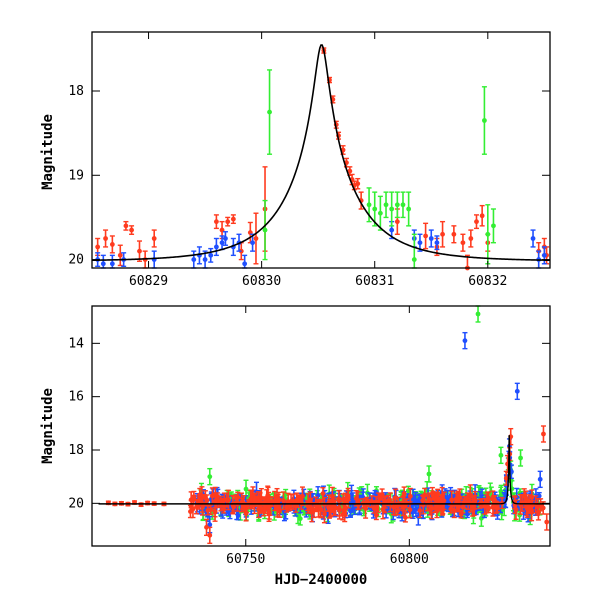  I want to click on top-y-axis-label: Magnitude, so click(48, 152).